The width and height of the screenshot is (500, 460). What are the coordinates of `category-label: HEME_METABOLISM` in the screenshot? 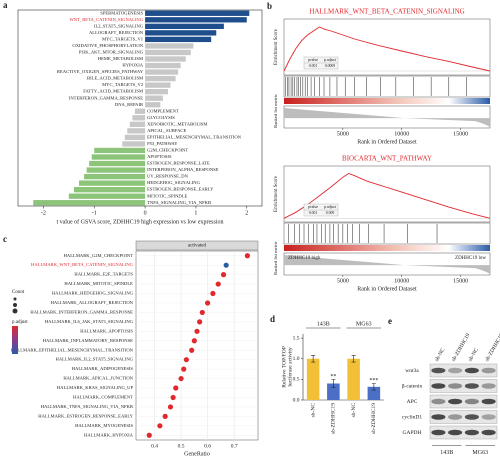 It's located at (120, 58).